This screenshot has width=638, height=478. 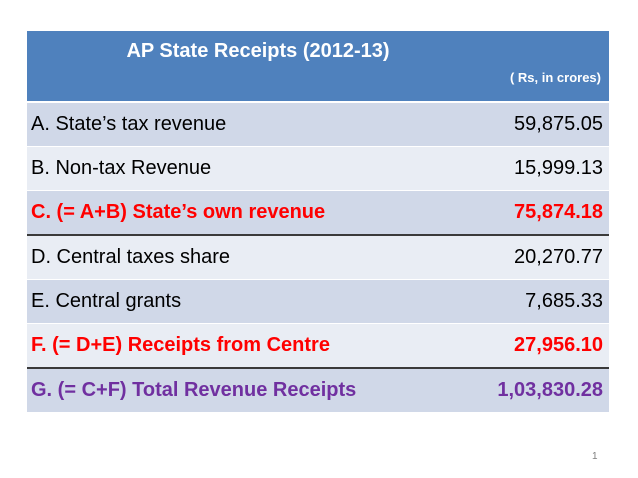 I want to click on row-label: D. Central taxes share, so click(x=130, y=257).